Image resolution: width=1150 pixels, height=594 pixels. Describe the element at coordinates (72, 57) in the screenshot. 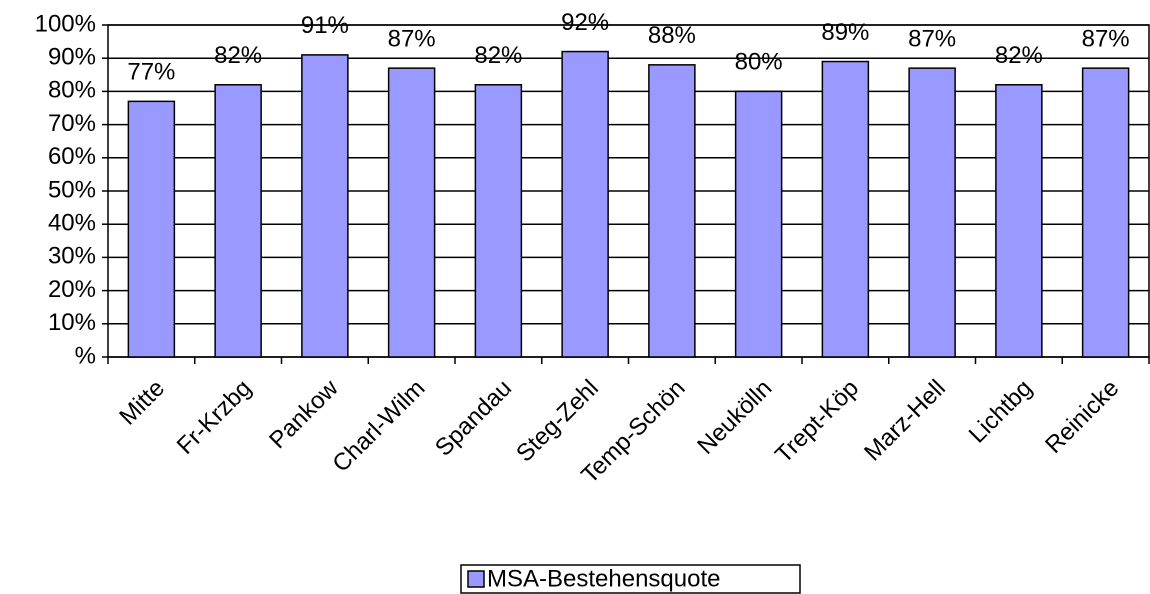

I see `y-tick-label: 90%` at that location.